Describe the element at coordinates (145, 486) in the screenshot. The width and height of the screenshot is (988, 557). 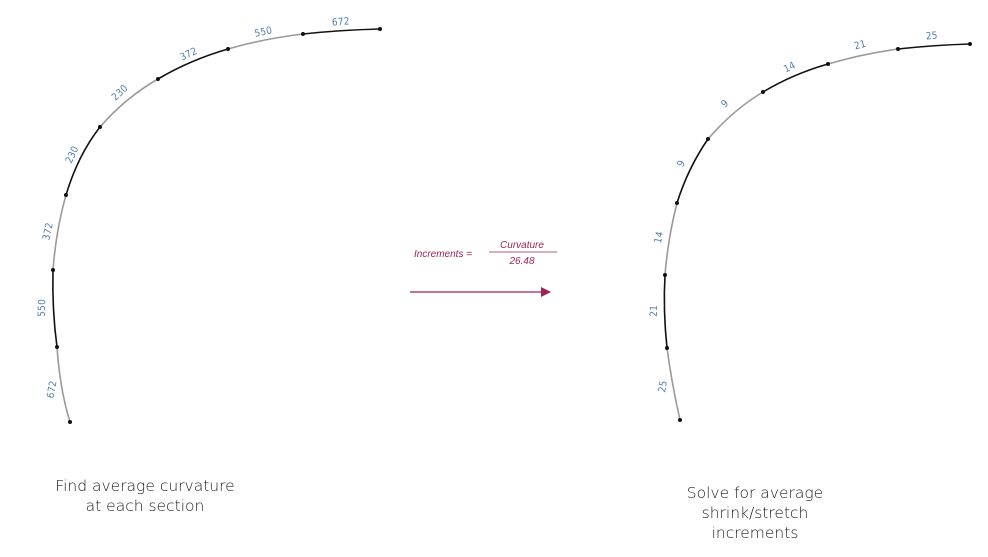
I see `left-caption-line-1: Find average curvature` at that location.